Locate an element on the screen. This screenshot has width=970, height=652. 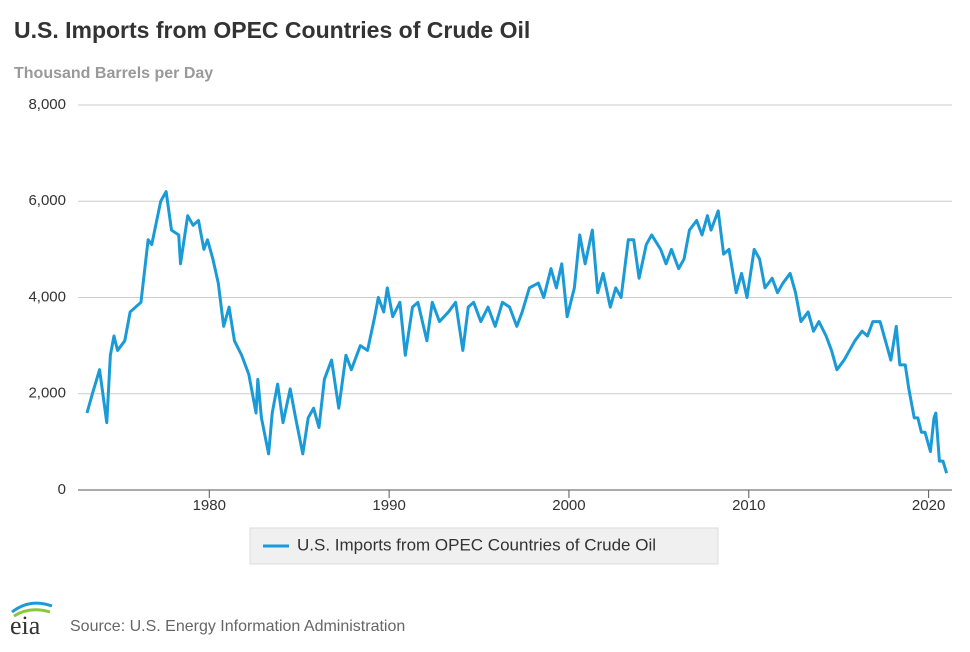
y-tick-label: 0 is located at coordinates (62, 489).